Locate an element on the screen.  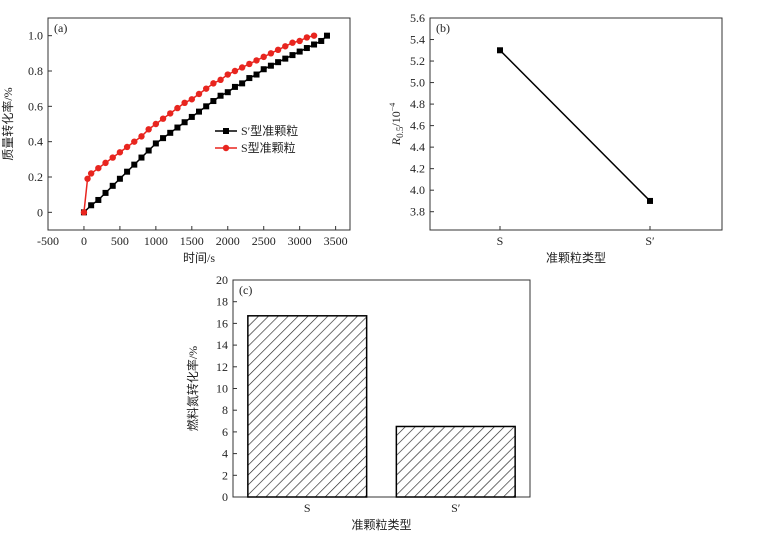
y-axis-label-part: −4 is located at coordinates (392, 107).